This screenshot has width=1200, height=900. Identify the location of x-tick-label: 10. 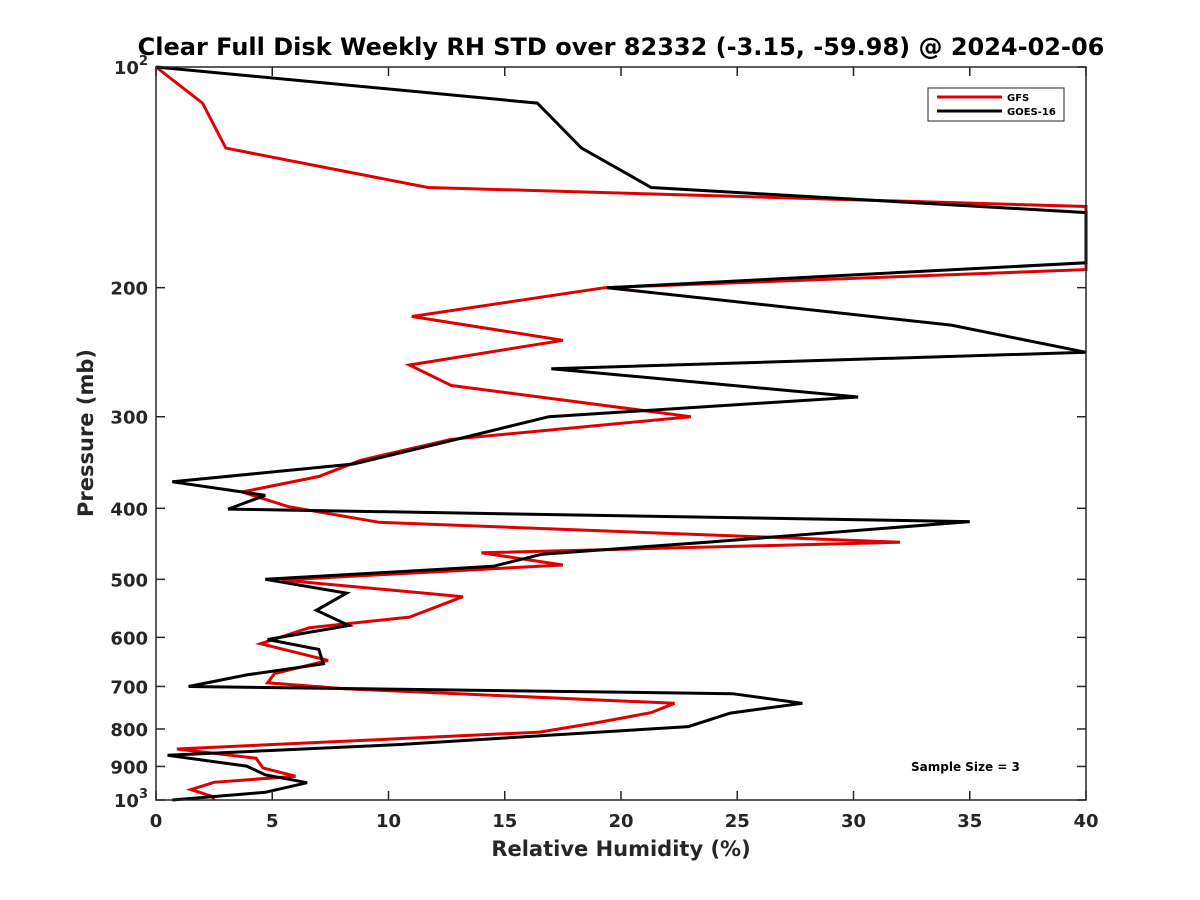
(388, 821).